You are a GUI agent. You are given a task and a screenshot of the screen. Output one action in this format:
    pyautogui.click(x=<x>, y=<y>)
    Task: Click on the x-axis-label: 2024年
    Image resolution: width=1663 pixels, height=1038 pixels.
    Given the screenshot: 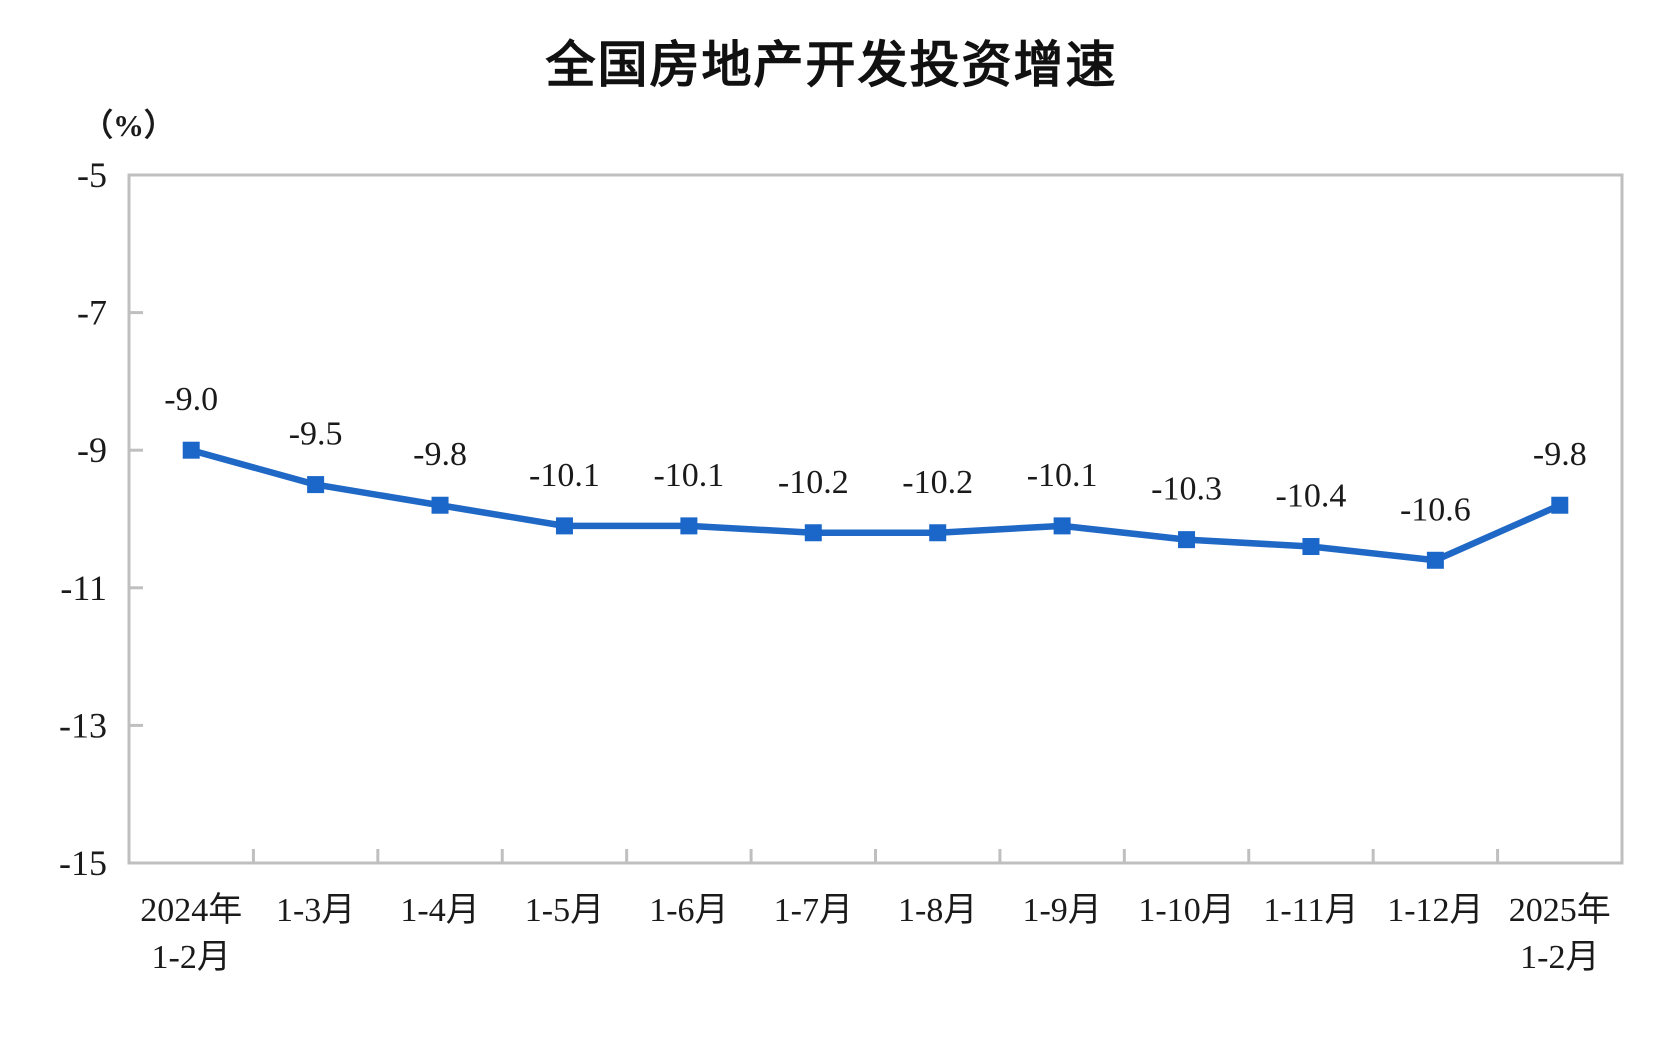 What is the action you would take?
    pyautogui.click(x=191, y=910)
    